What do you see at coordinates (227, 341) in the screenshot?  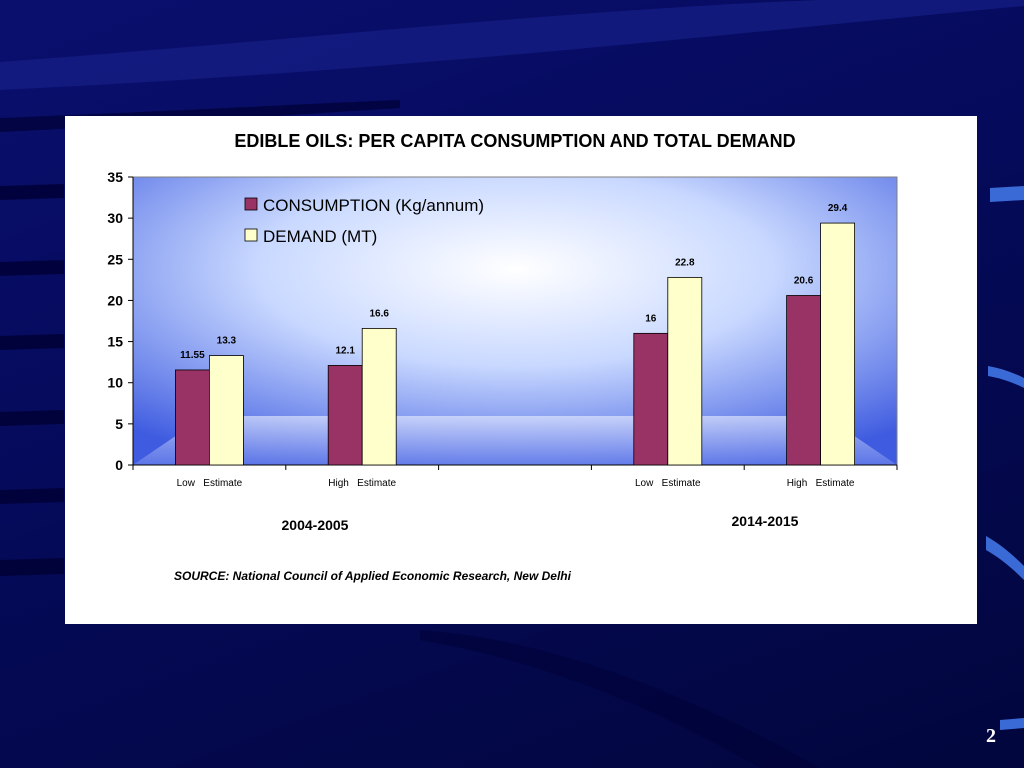 I see `data-label-demand: 13.3` at bounding box center [227, 341].